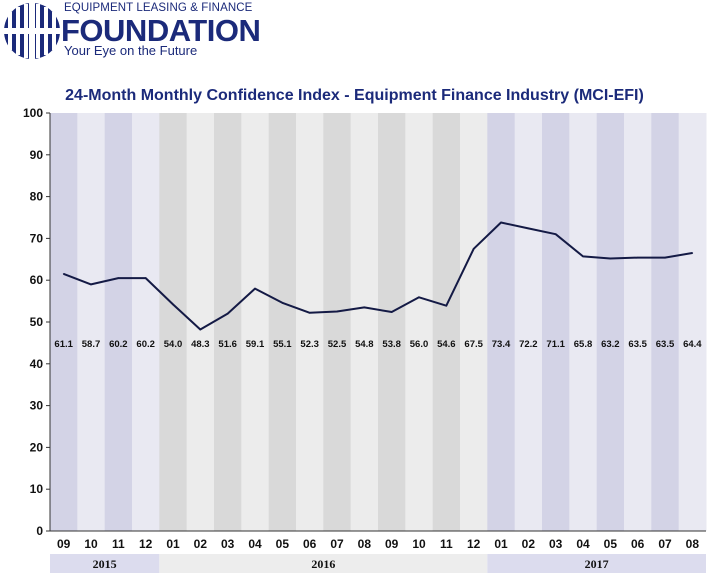 This screenshot has width=709, height=581. Describe the element at coordinates (583, 344) in the screenshot. I see `data-label: 65.8` at that location.